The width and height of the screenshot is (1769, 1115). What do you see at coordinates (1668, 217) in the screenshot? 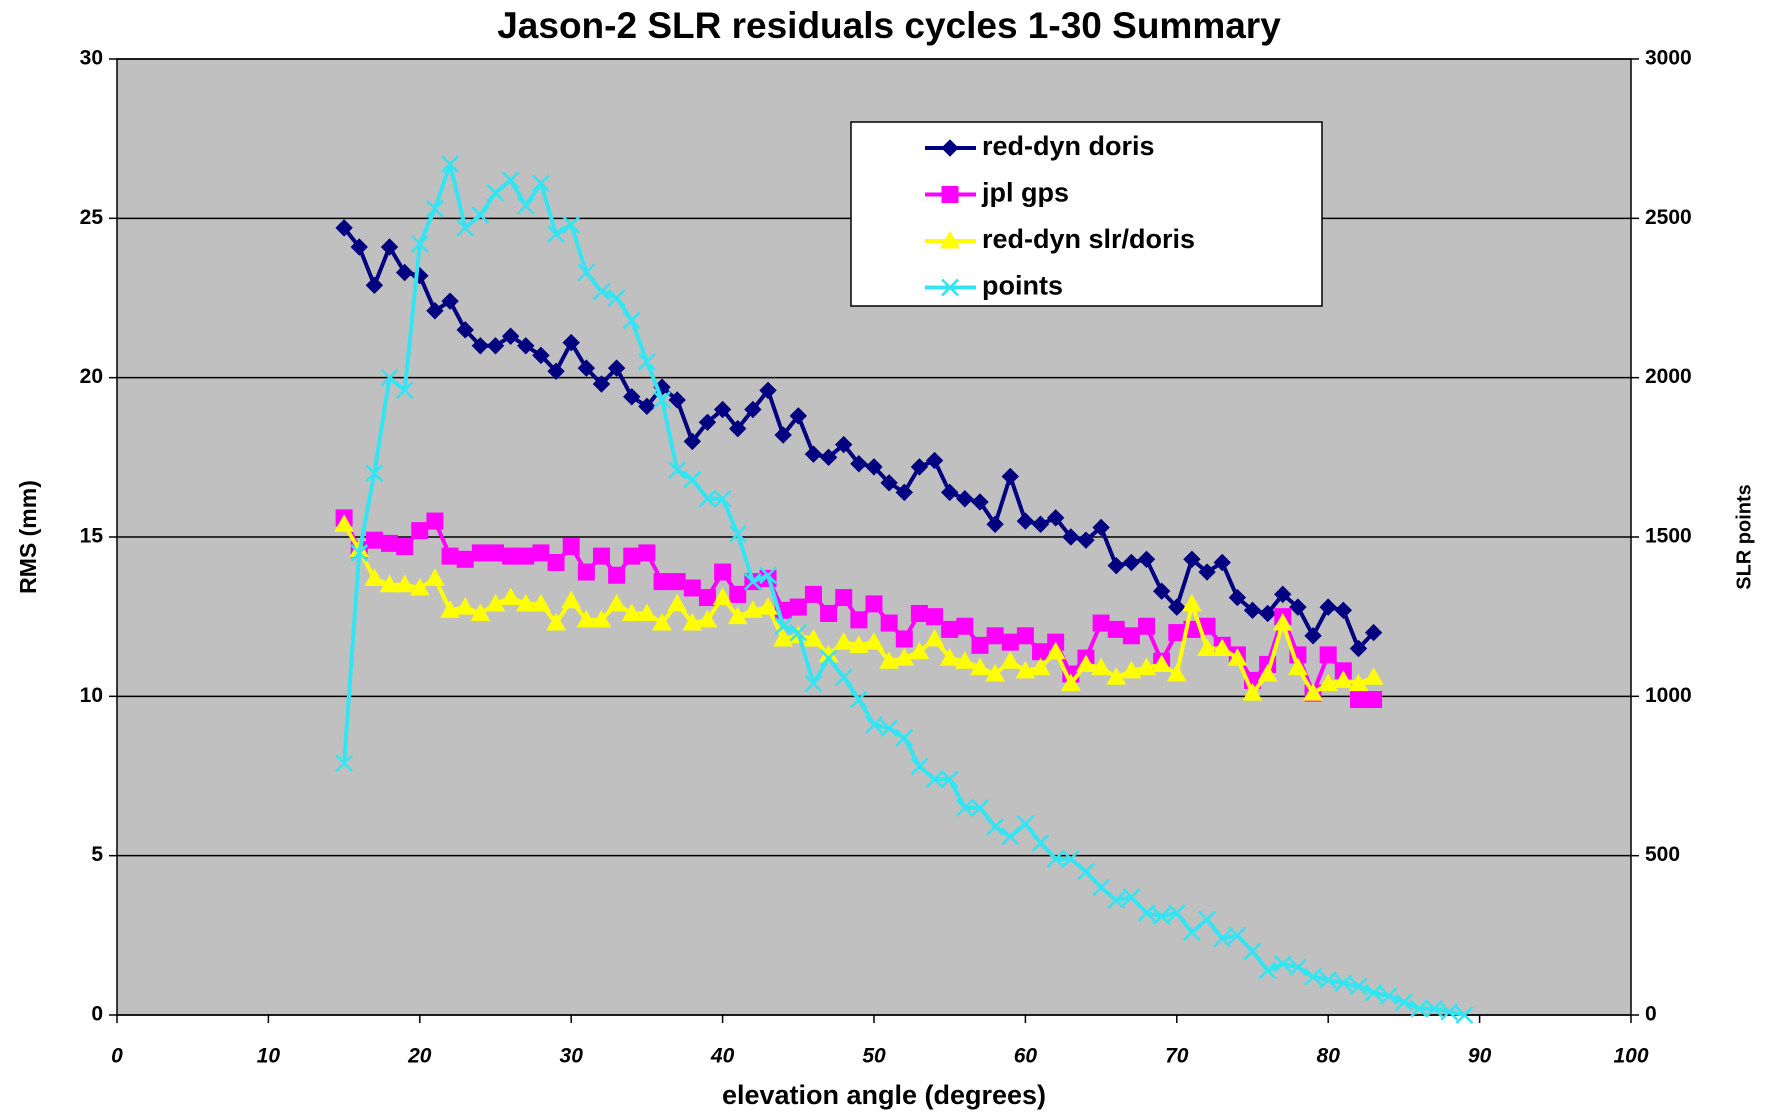
I see `y2-tick-label: 2500` at bounding box center [1668, 217].